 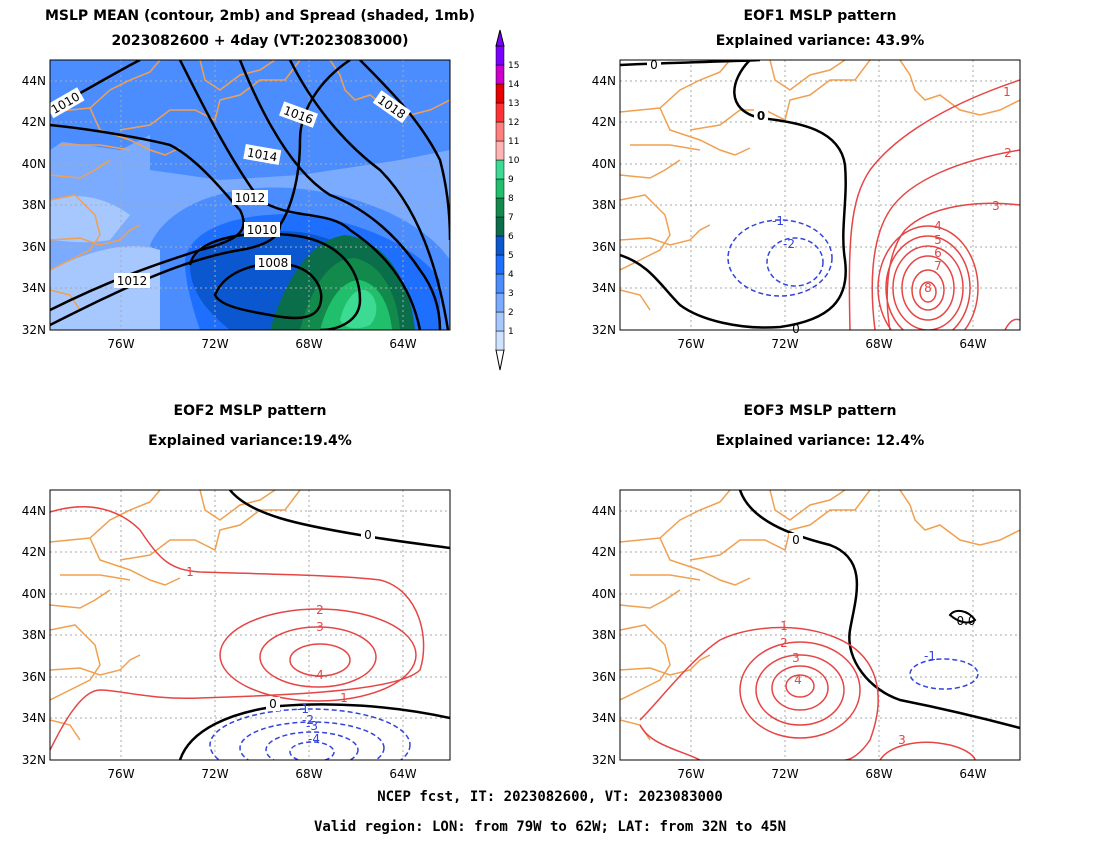 What do you see at coordinates (250, 441) in the screenshot?
I see `eof2-panel-title-line2: Explained variance:19.4%` at bounding box center [250, 441].